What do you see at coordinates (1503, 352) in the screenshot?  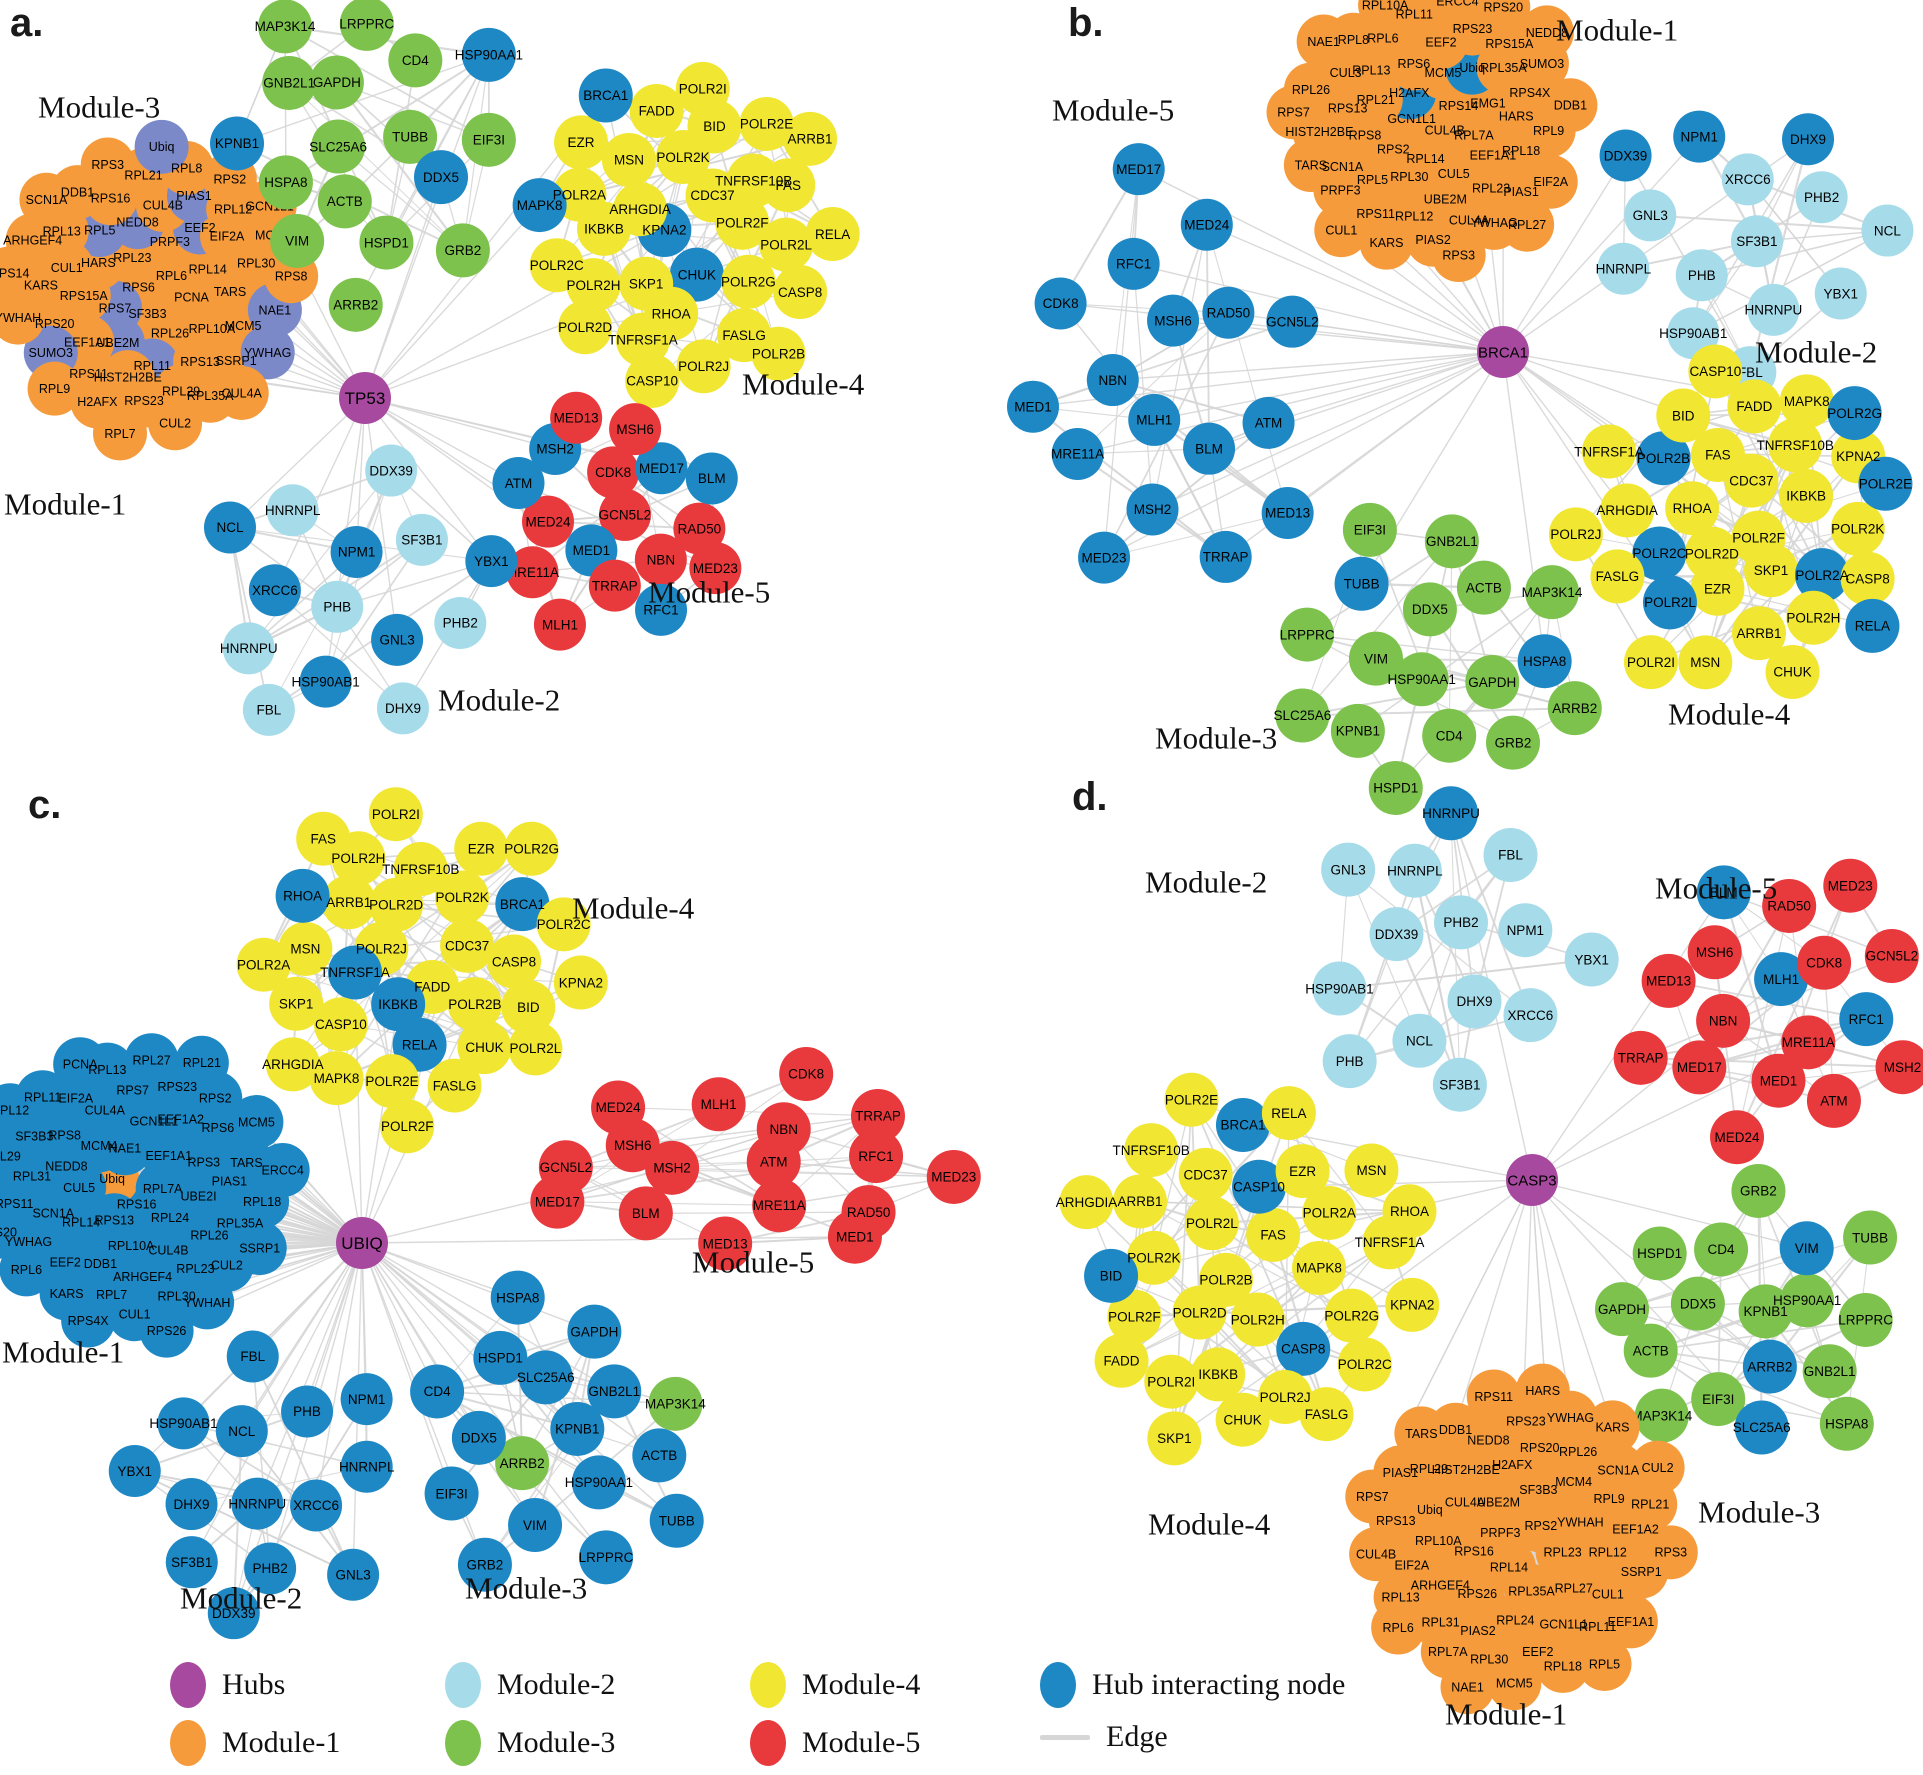 I see `hub-BRCA1: BRCA1` at bounding box center [1503, 352].